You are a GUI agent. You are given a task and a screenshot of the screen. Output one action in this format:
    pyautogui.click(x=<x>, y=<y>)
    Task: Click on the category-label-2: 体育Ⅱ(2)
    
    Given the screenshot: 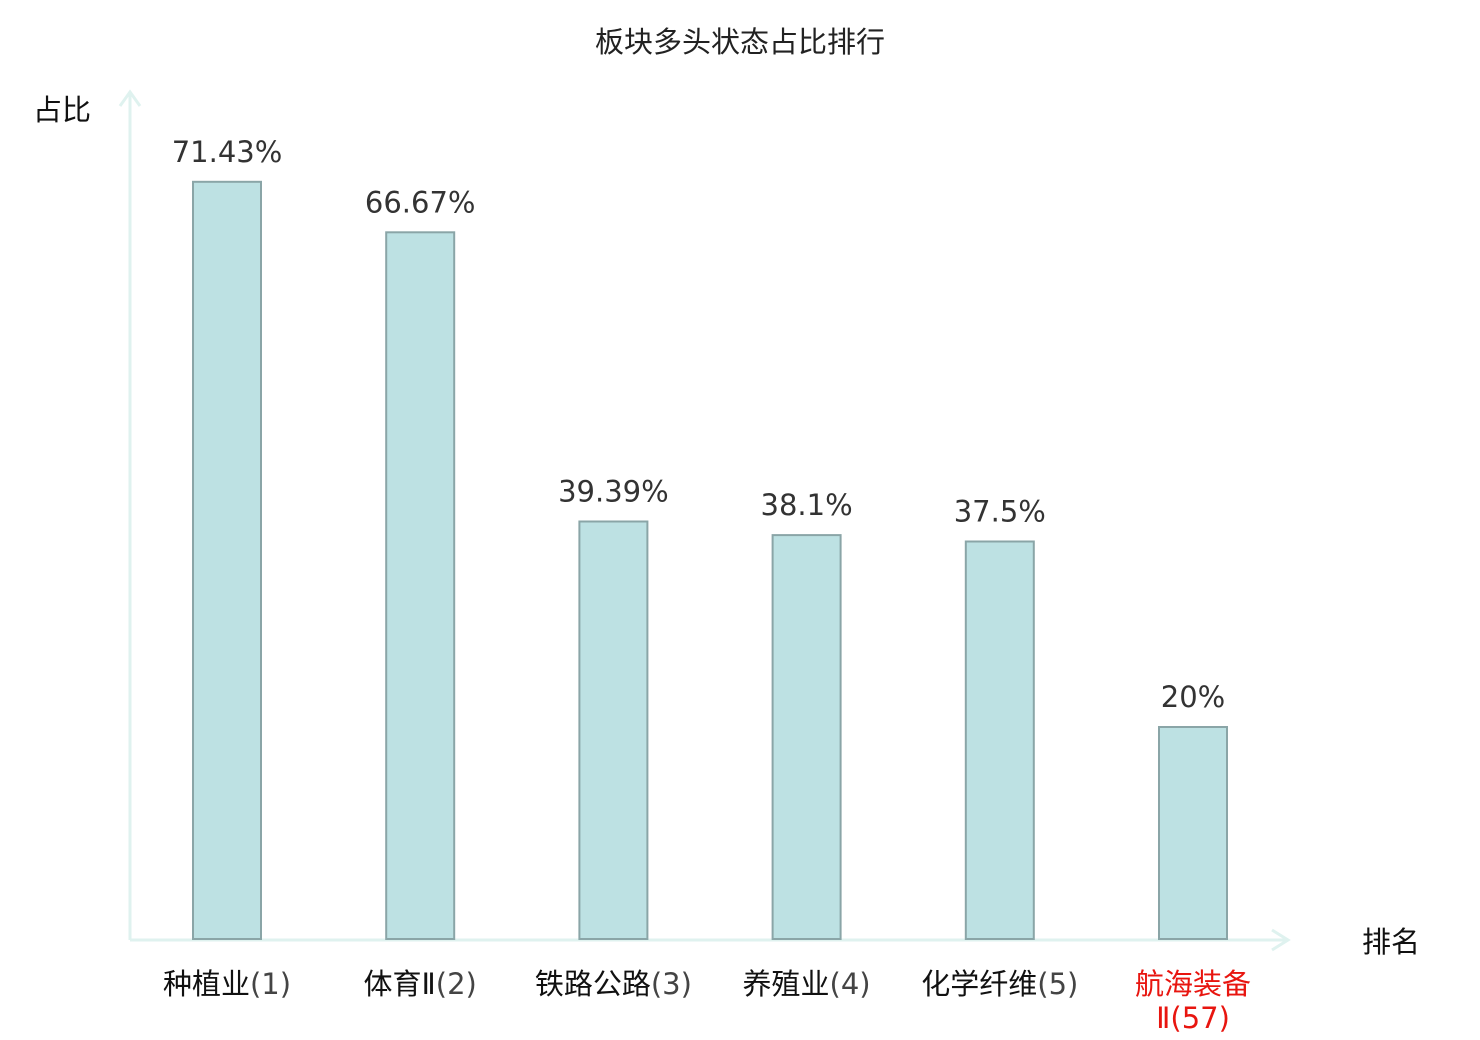 What is the action you would take?
    pyautogui.click(x=420, y=984)
    